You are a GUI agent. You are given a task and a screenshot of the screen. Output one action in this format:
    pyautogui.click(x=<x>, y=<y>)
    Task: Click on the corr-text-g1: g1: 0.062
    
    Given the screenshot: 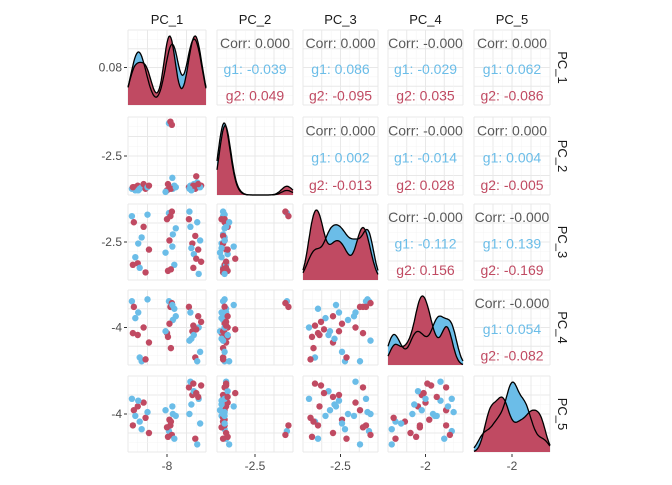 What is the action you would take?
    pyautogui.click(x=512, y=69)
    